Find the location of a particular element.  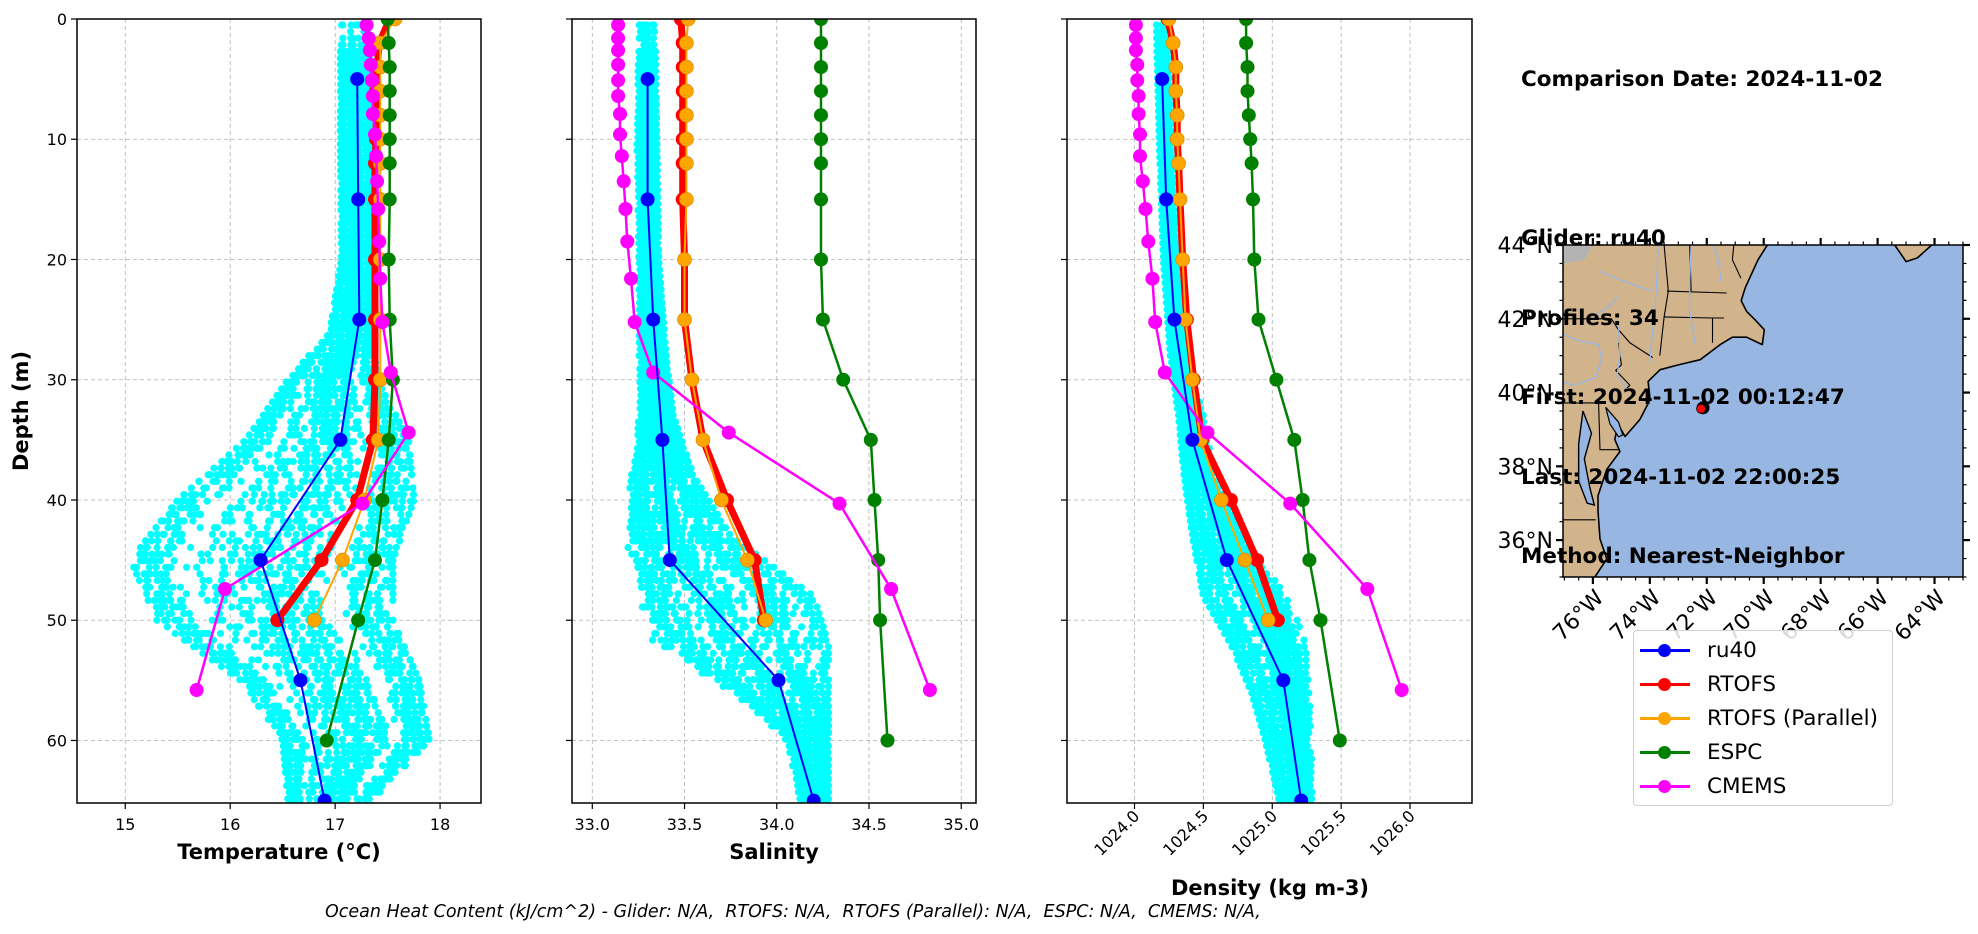

series-line is located at coordinates (360, 380).